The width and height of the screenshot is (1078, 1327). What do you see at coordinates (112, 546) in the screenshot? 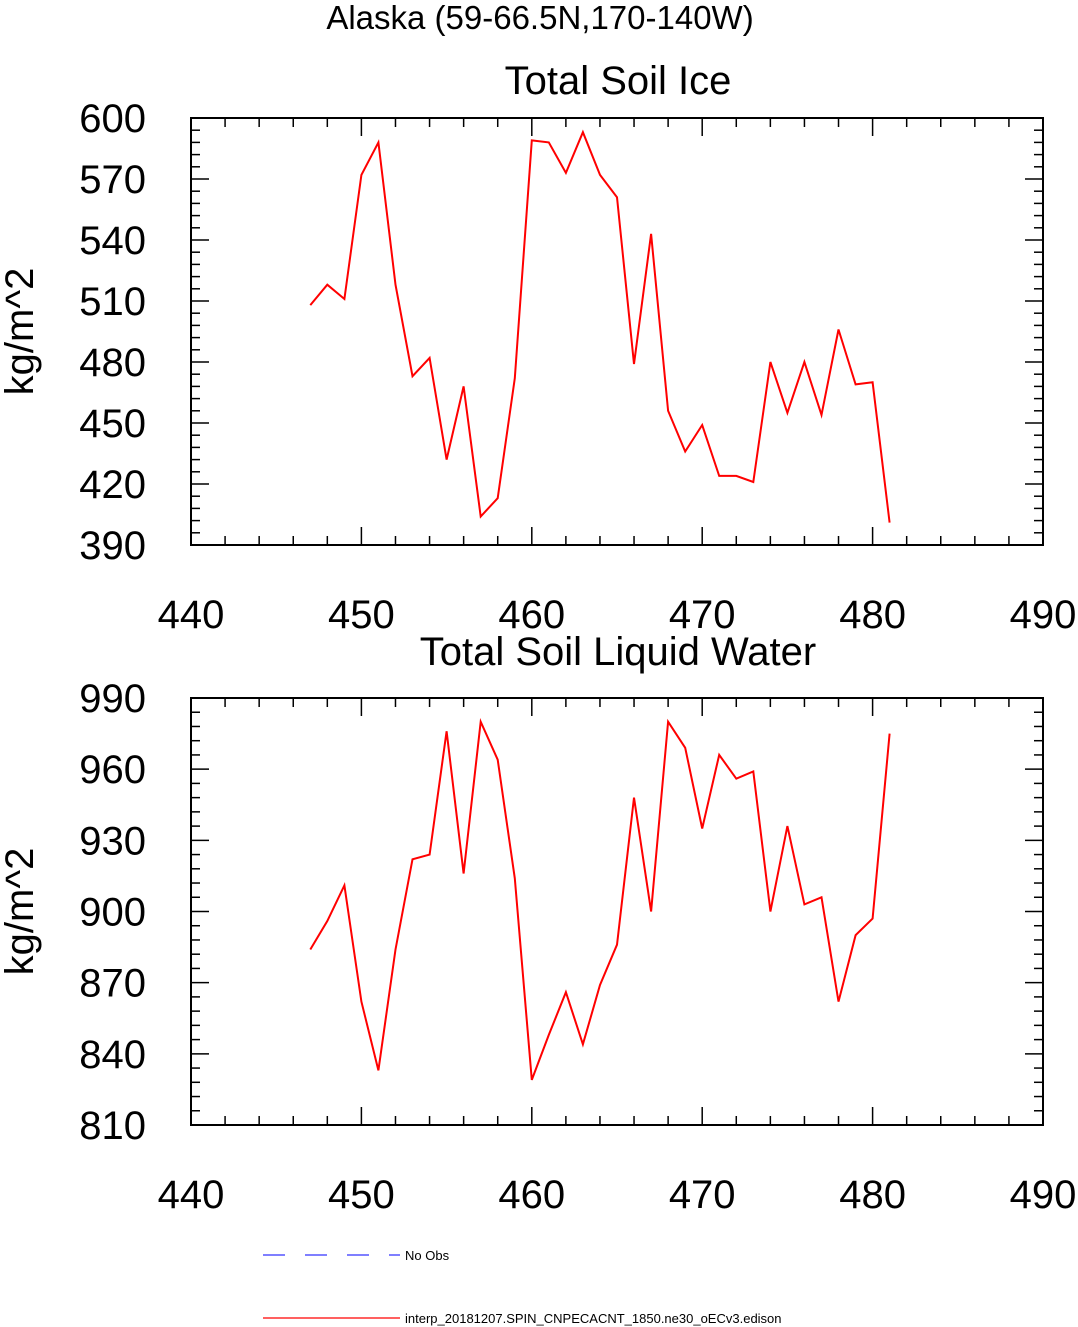
I see `y-tick-label: 390` at bounding box center [112, 546].